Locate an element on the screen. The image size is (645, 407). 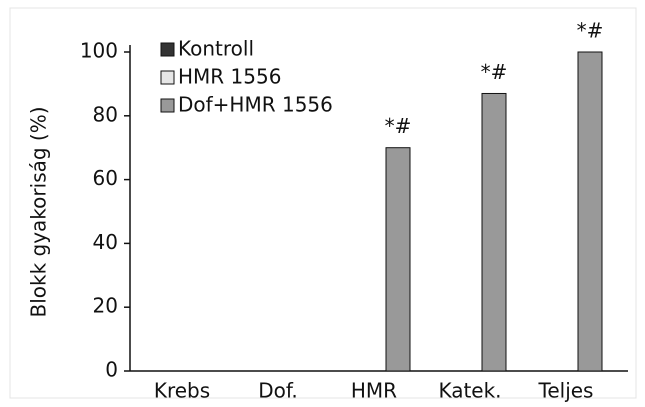
y-axis-label: Blokk gyakoriság (%) is located at coordinates (39, 211).